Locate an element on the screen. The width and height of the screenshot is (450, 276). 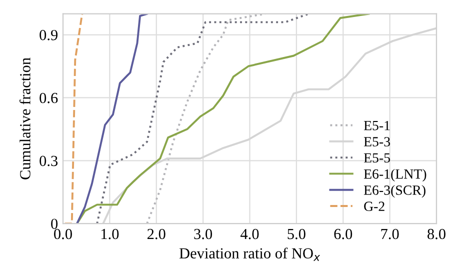
x-tick-label: 5.0 is located at coordinates (297, 234).